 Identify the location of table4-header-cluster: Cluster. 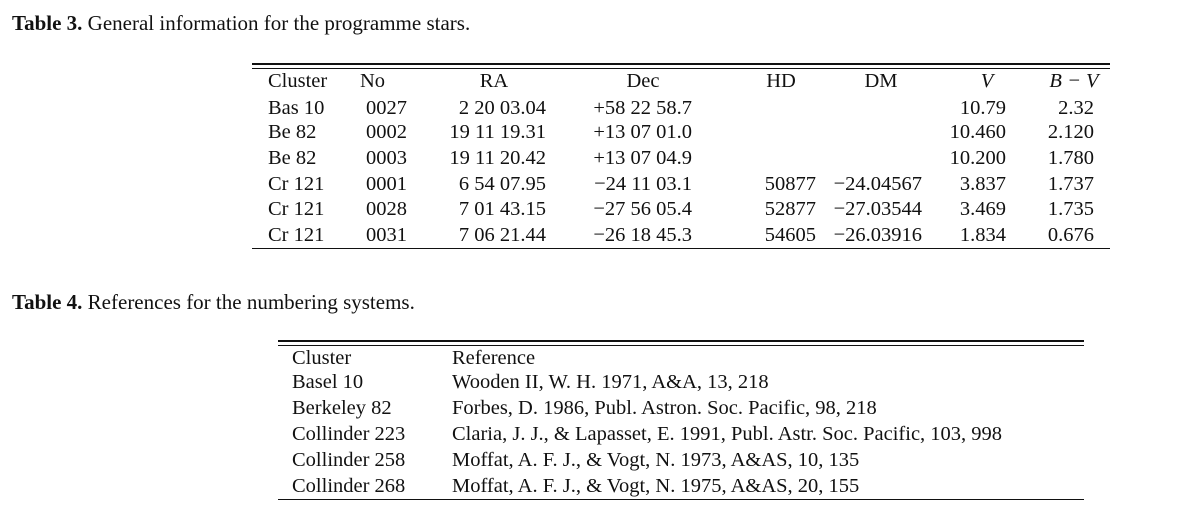
(322, 357).